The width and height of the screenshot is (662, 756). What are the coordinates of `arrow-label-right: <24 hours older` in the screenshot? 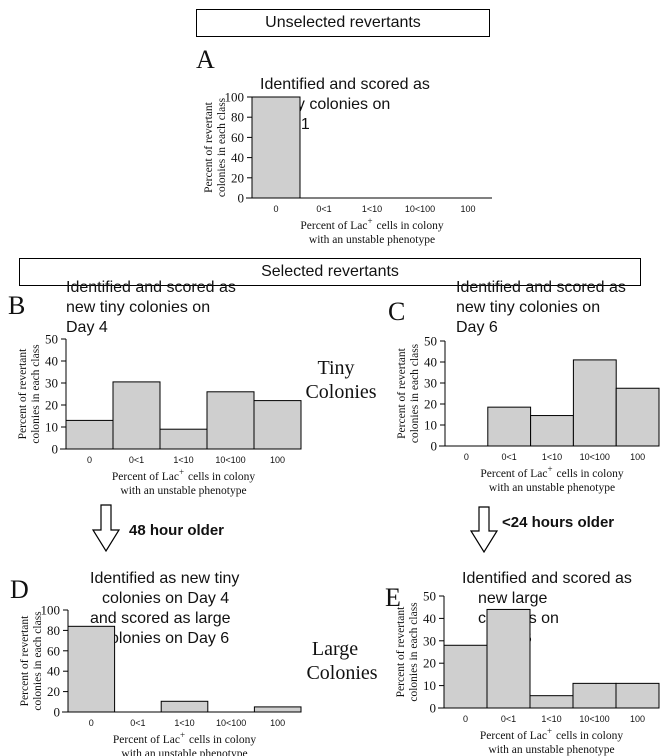 It's located at (558, 522).